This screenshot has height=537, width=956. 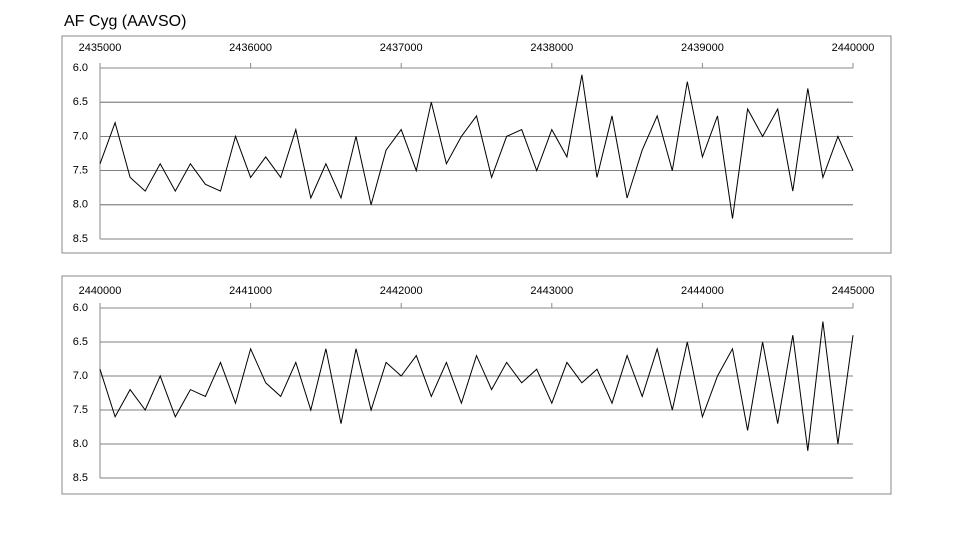 What do you see at coordinates (401, 48) in the screenshot?
I see `x-tick-label: 2437000` at bounding box center [401, 48].